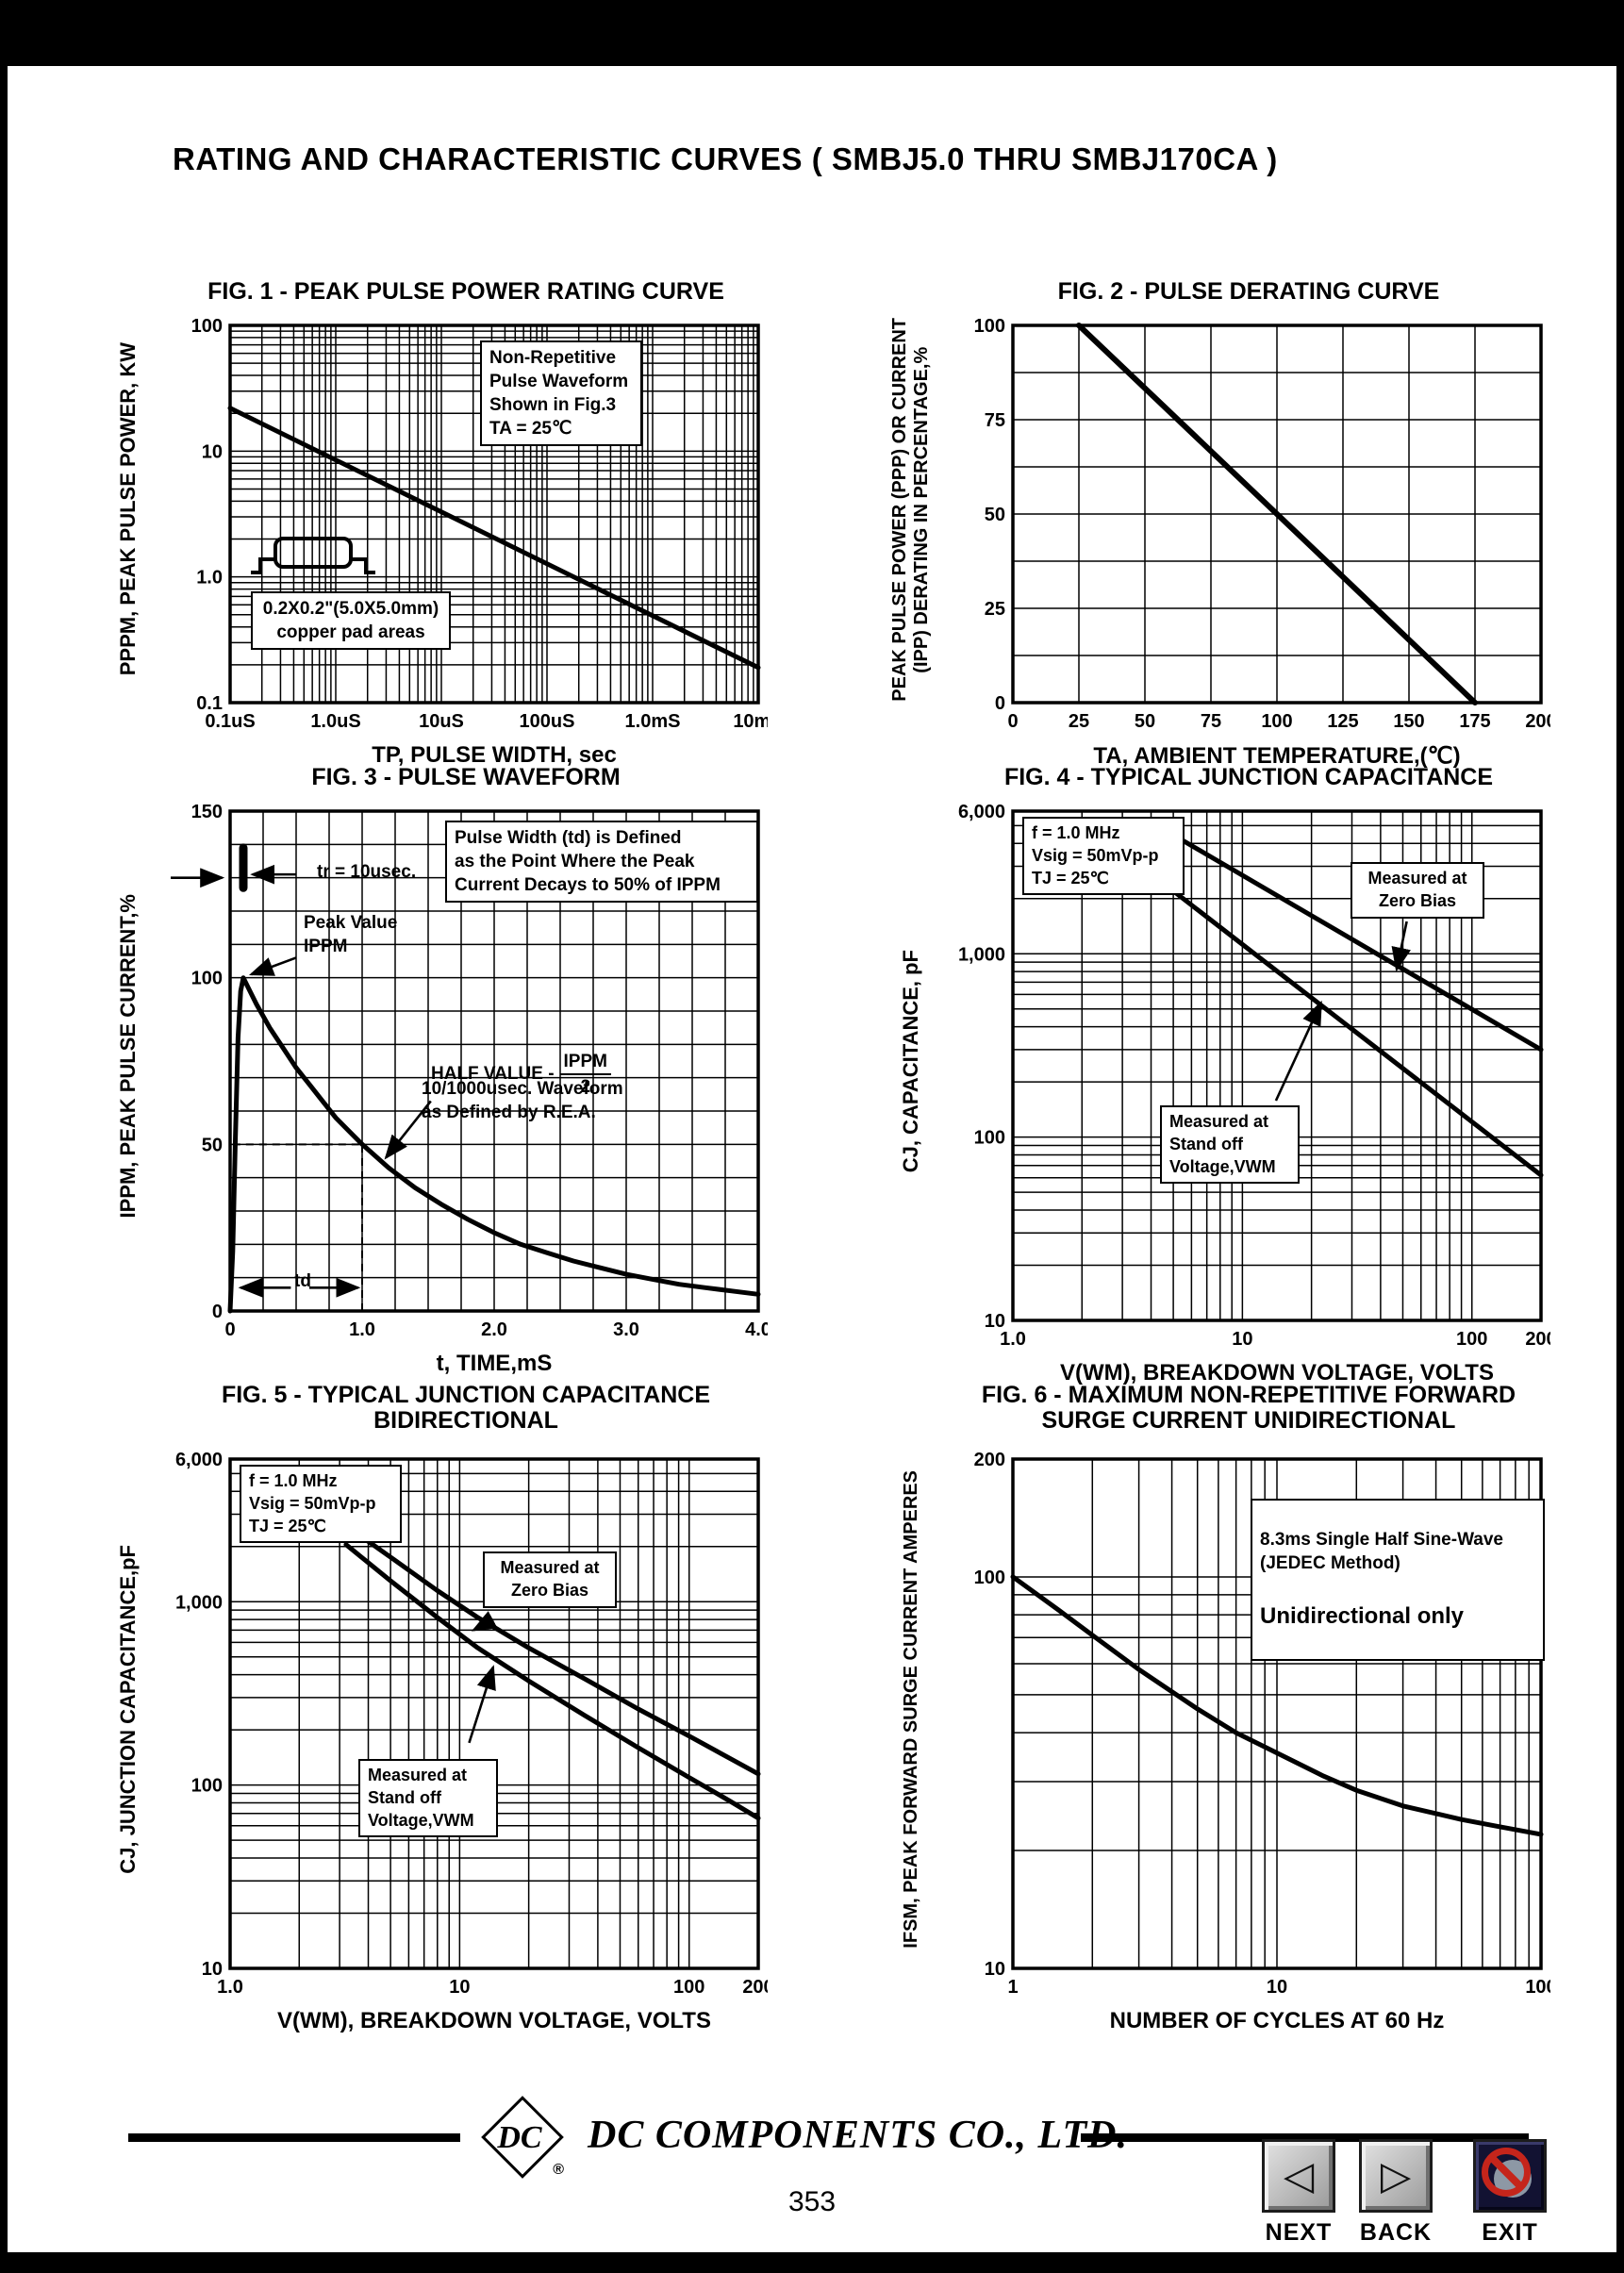 The height and width of the screenshot is (2273, 1624). What do you see at coordinates (466, 777) in the screenshot?
I see `figure-3-title: FIG. 3 - PULSE WAVEFORM` at bounding box center [466, 777].